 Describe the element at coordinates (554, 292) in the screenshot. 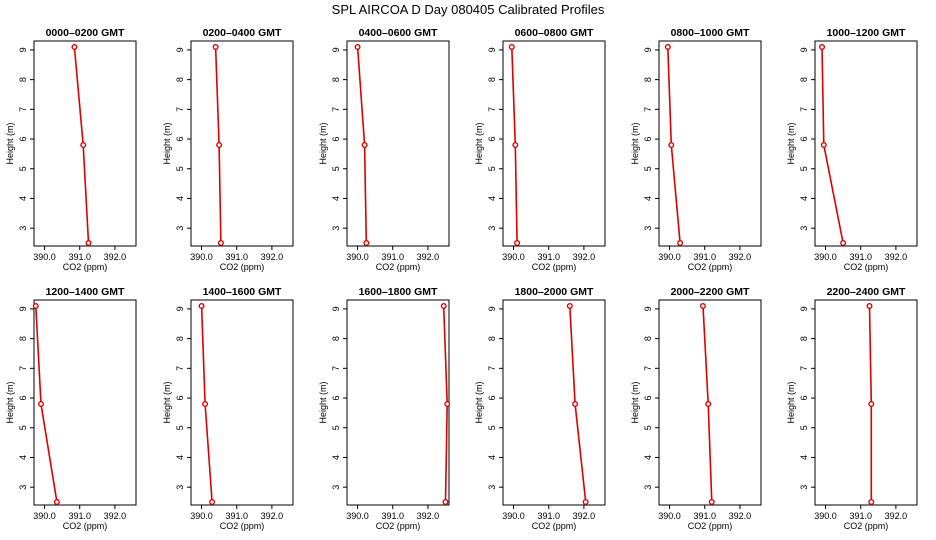

I see `panel-title: 1800–2000 GMT` at that location.